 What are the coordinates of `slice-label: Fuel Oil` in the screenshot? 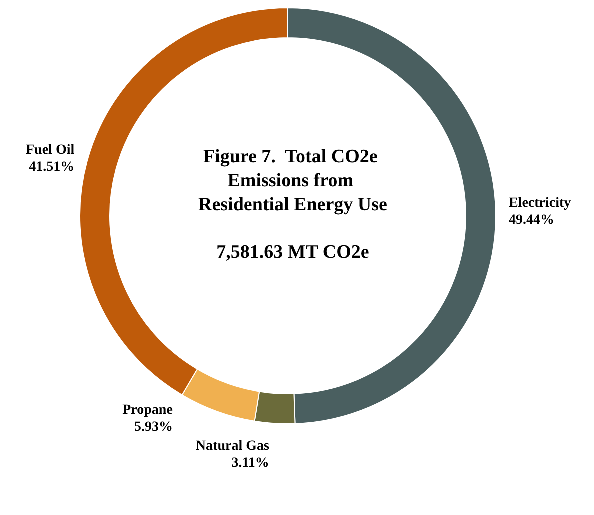 It's located at (50, 150).